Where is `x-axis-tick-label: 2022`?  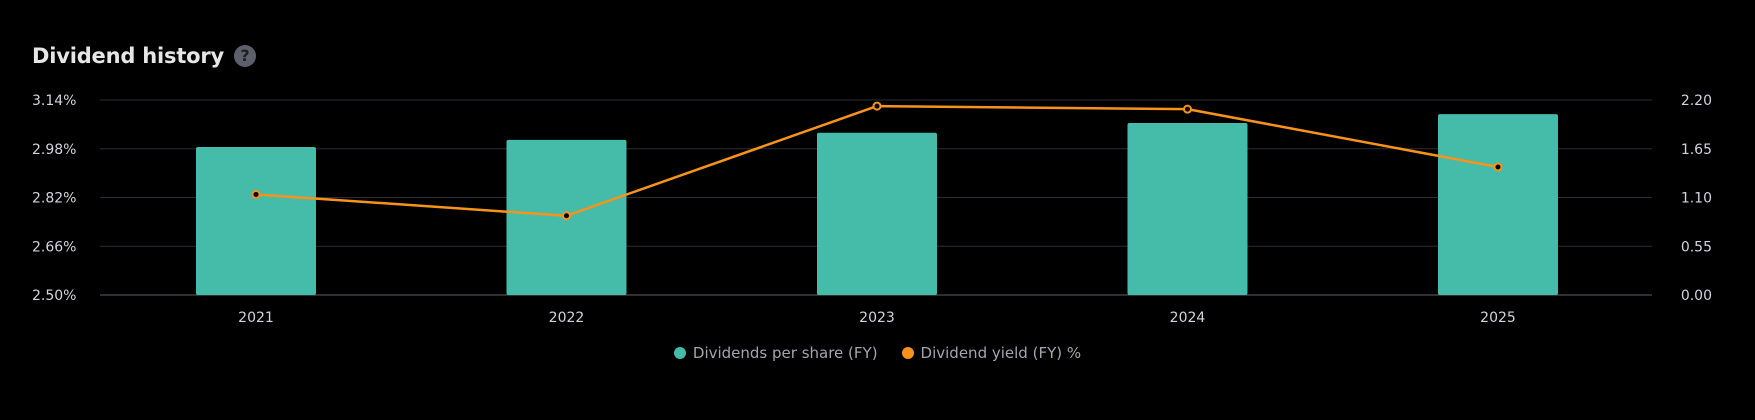 x-axis-tick-label: 2022 is located at coordinates (567, 318).